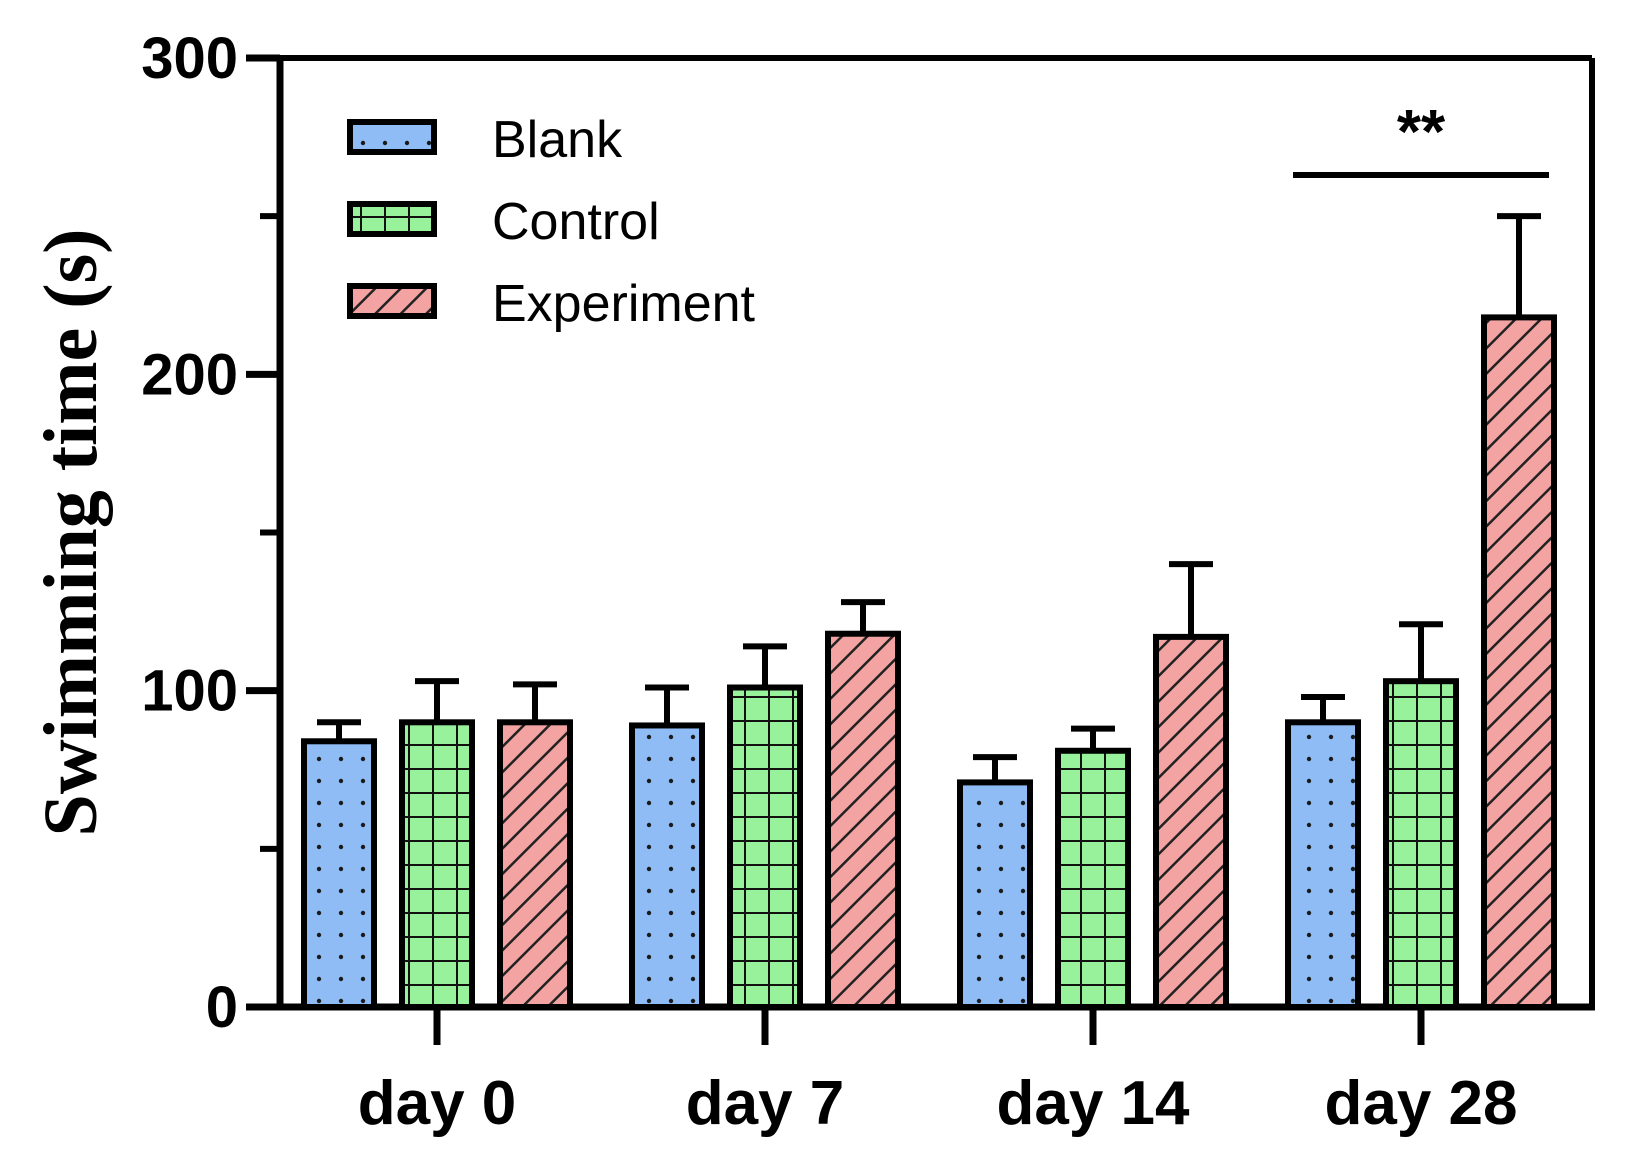 This screenshot has height=1175, width=1630. Describe the element at coordinates (71, 533) in the screenshot. I see `y-axis-label: Swimming time (s)` at that location.